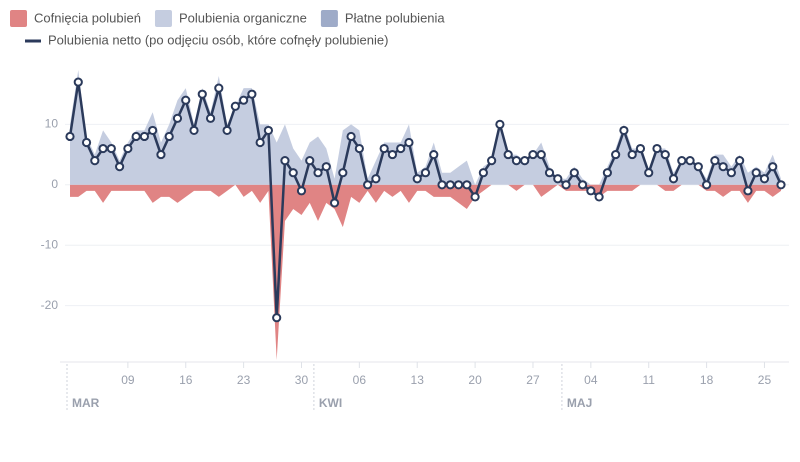 The image size is (800, 462). I want to click on month-label: MAR, so click(86, 403).